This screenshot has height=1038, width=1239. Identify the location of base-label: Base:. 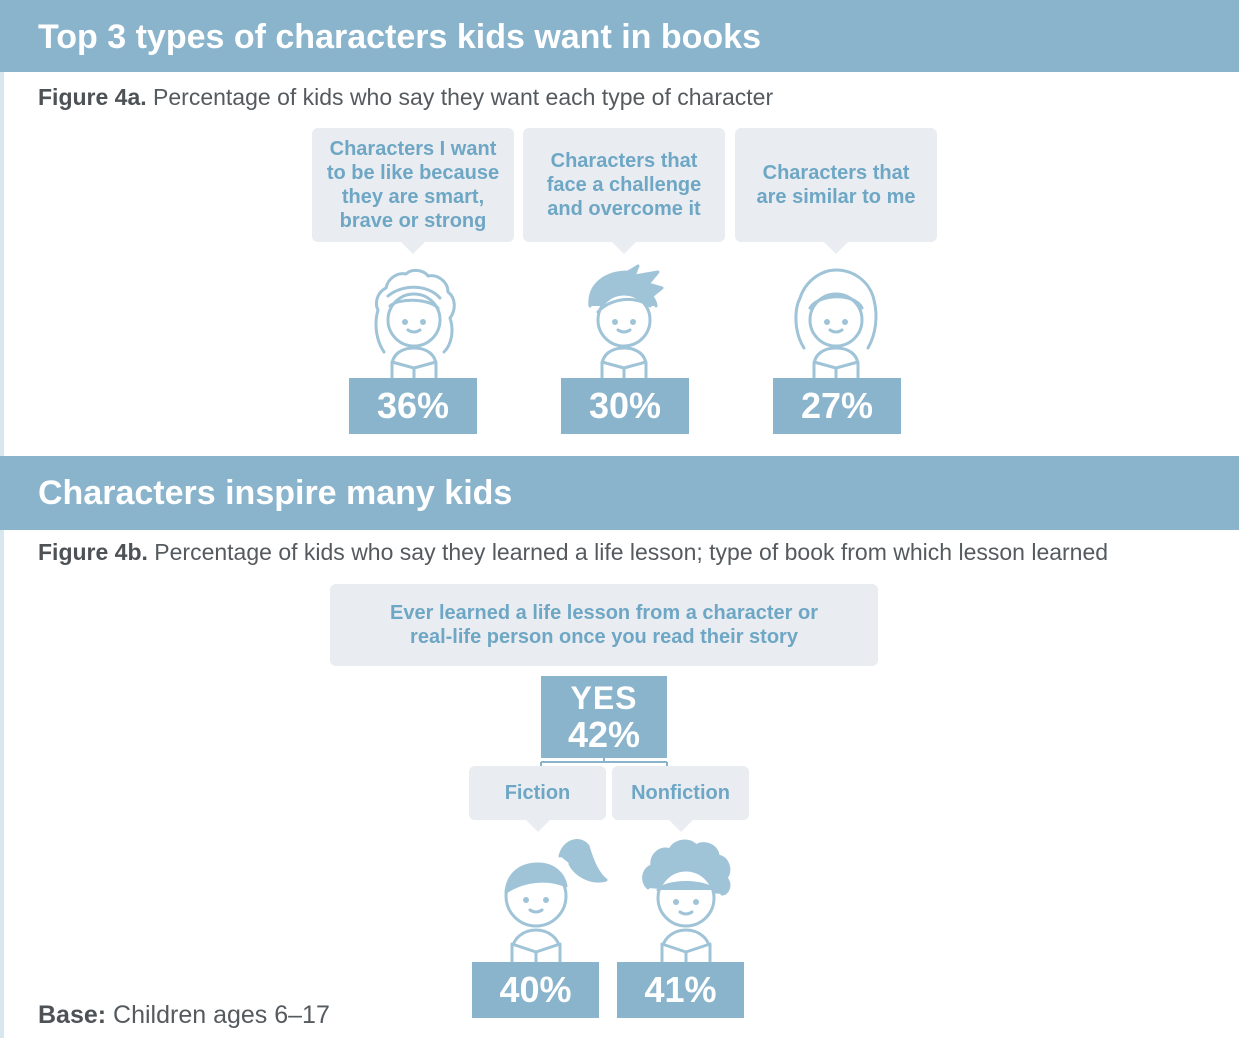
(72, 1015).